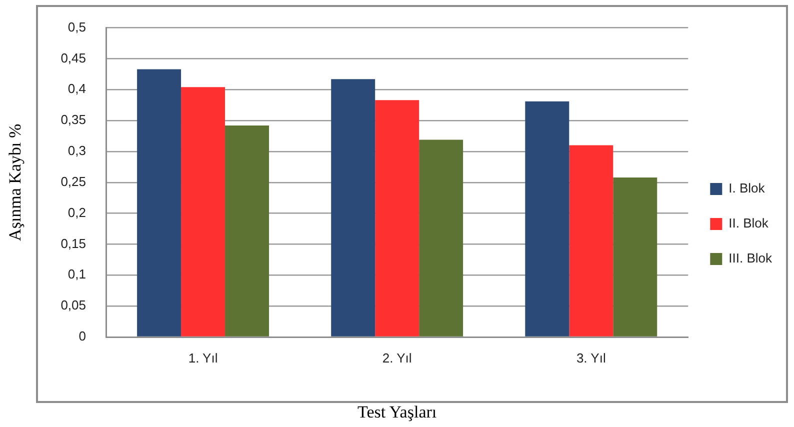  What do you see at coordinates (77, 150) in the screenshot?
I see `y-tick-label: 0,3` at bounding box center [77, 150].